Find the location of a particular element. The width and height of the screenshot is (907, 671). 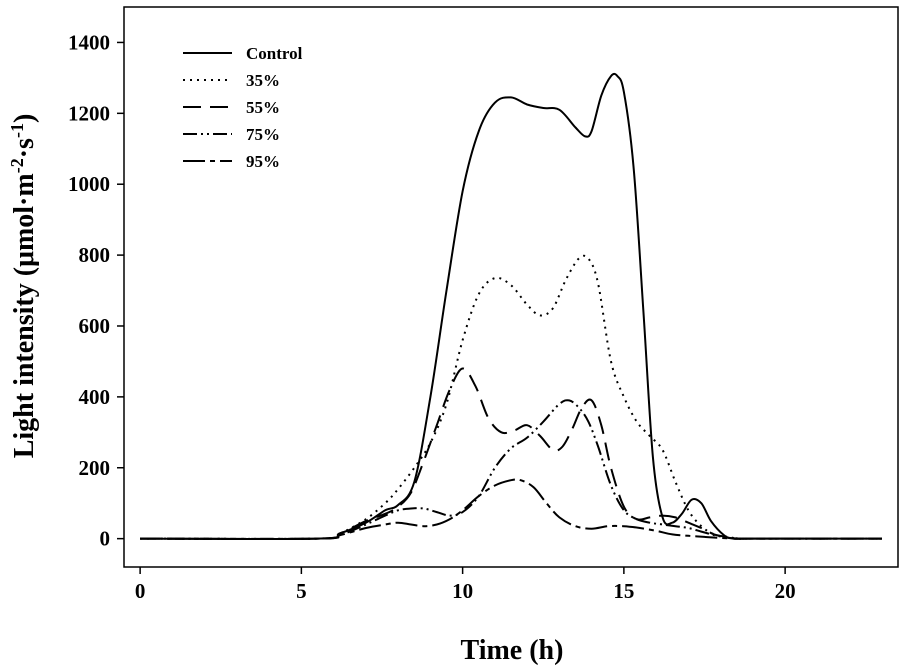

legend-label-4: 75% is located at coordinates (263, 134).